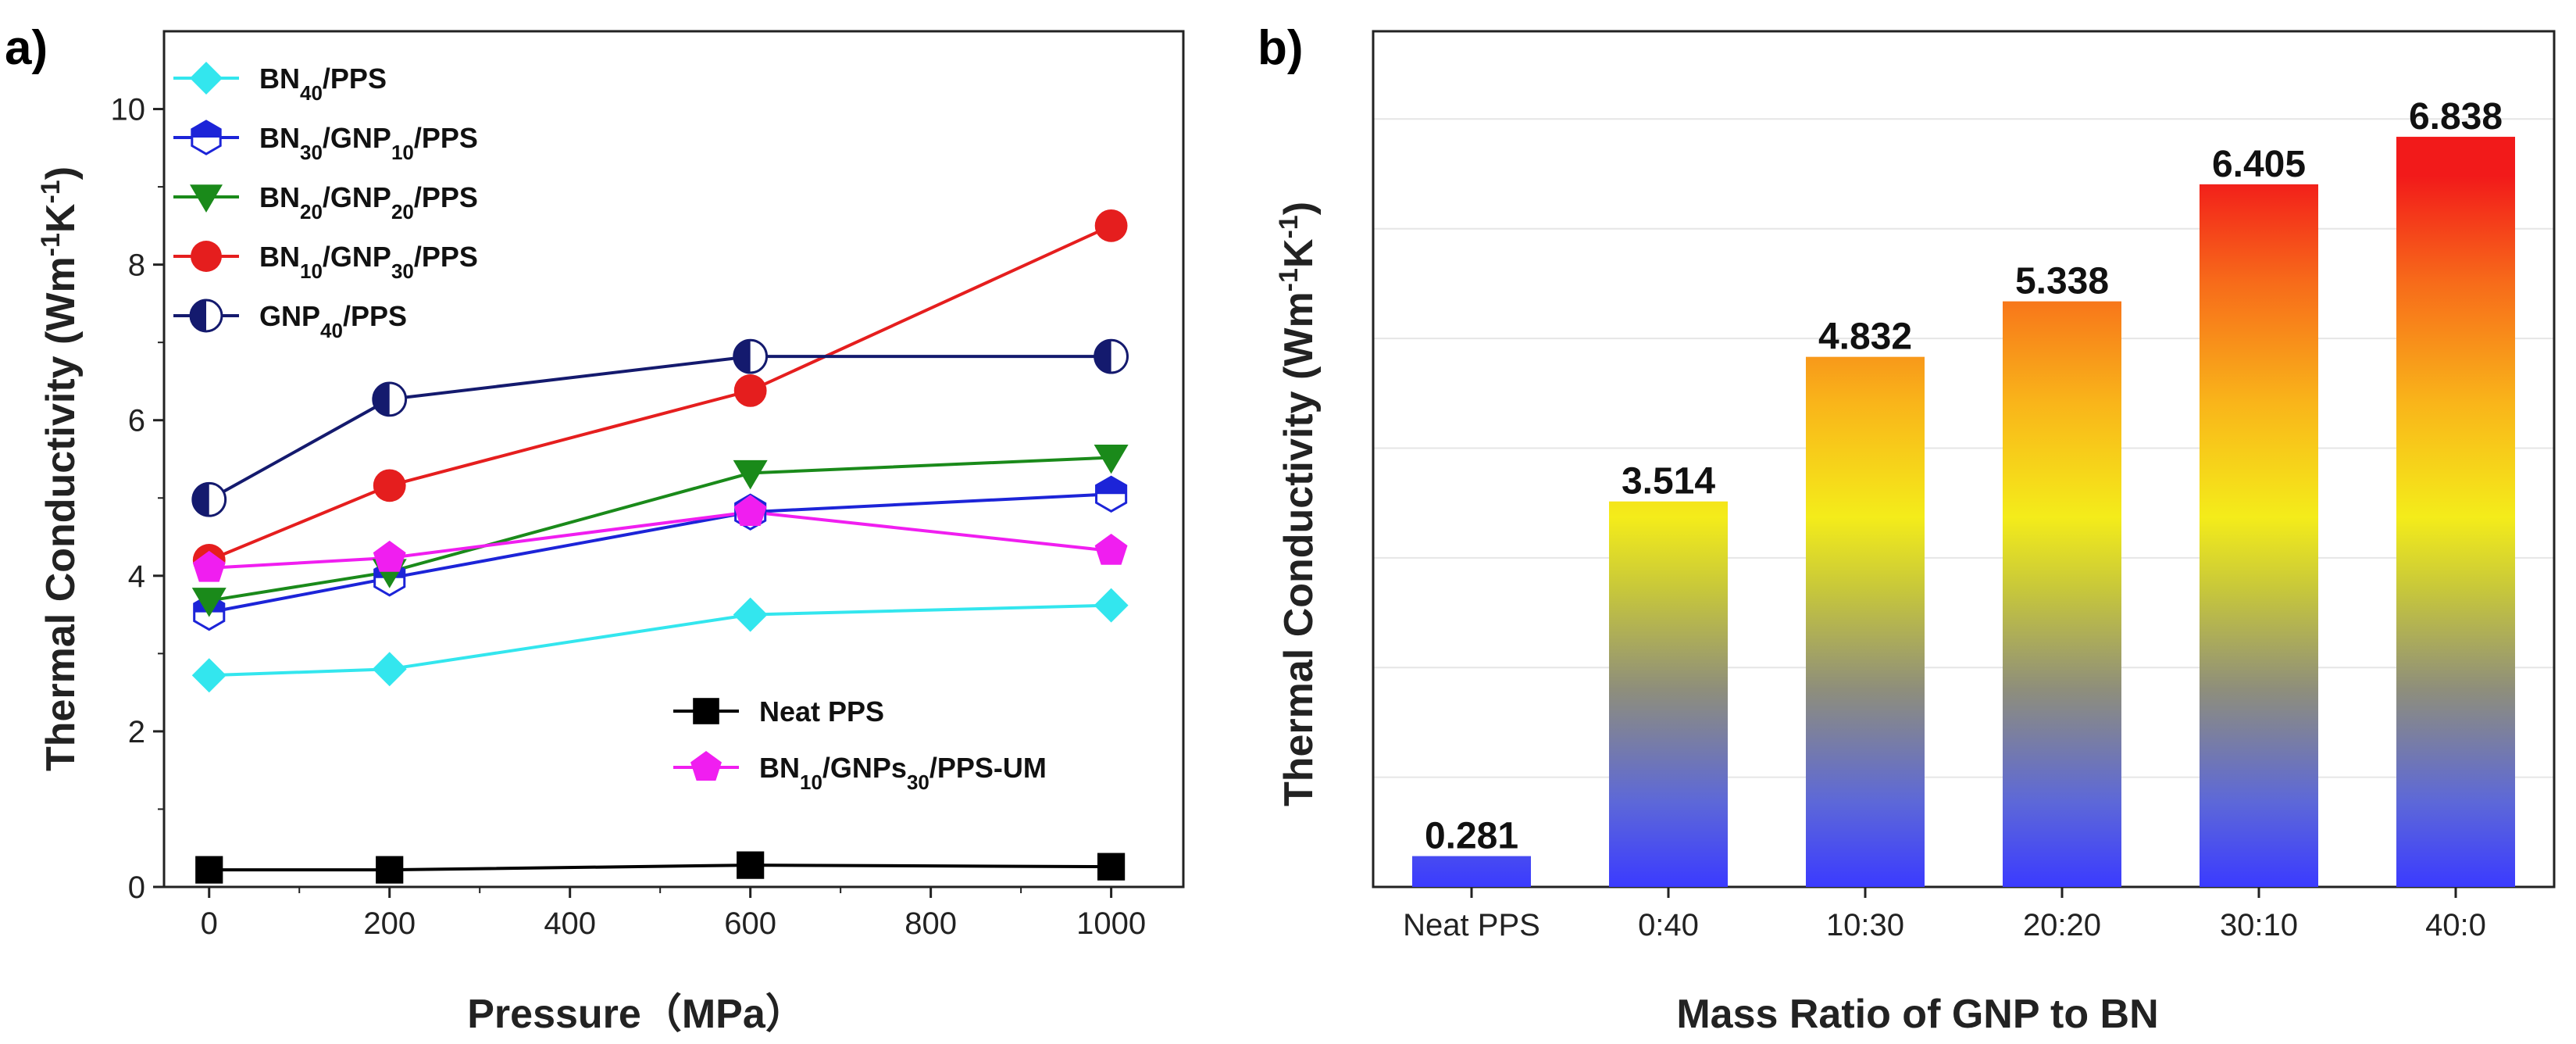 This screenshot has width=2576, height=1044. I want to click on legend-entry: BN40/PPS, so click(280, 83).